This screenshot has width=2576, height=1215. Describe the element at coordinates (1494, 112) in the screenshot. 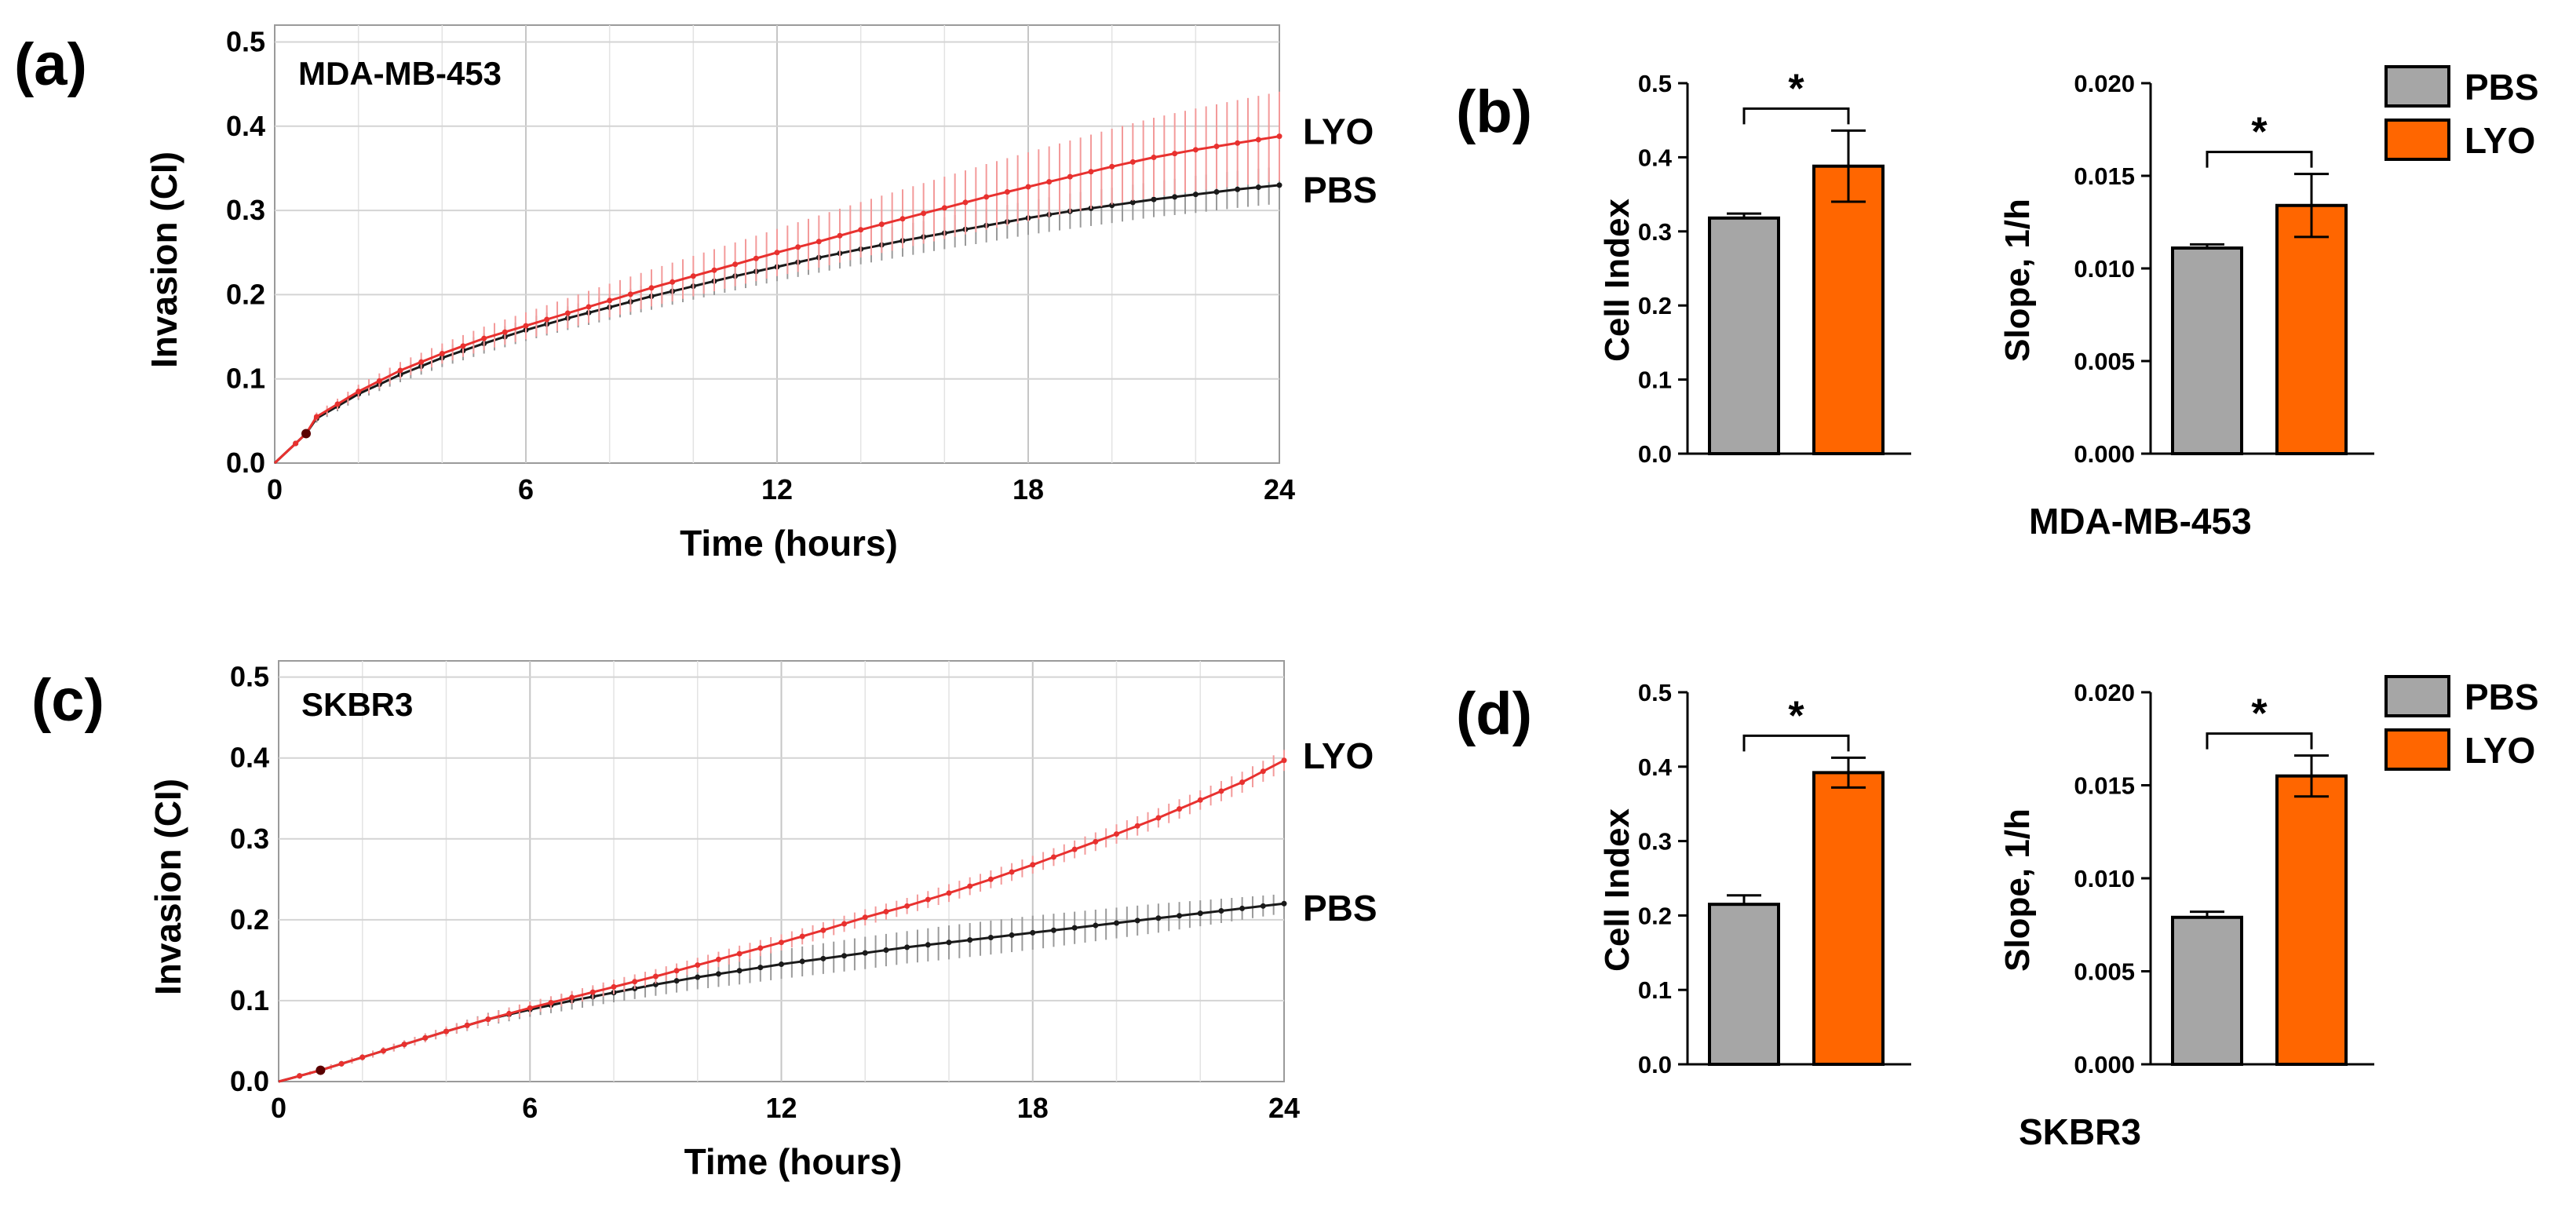

I see `panel-label: (b)` at that location.